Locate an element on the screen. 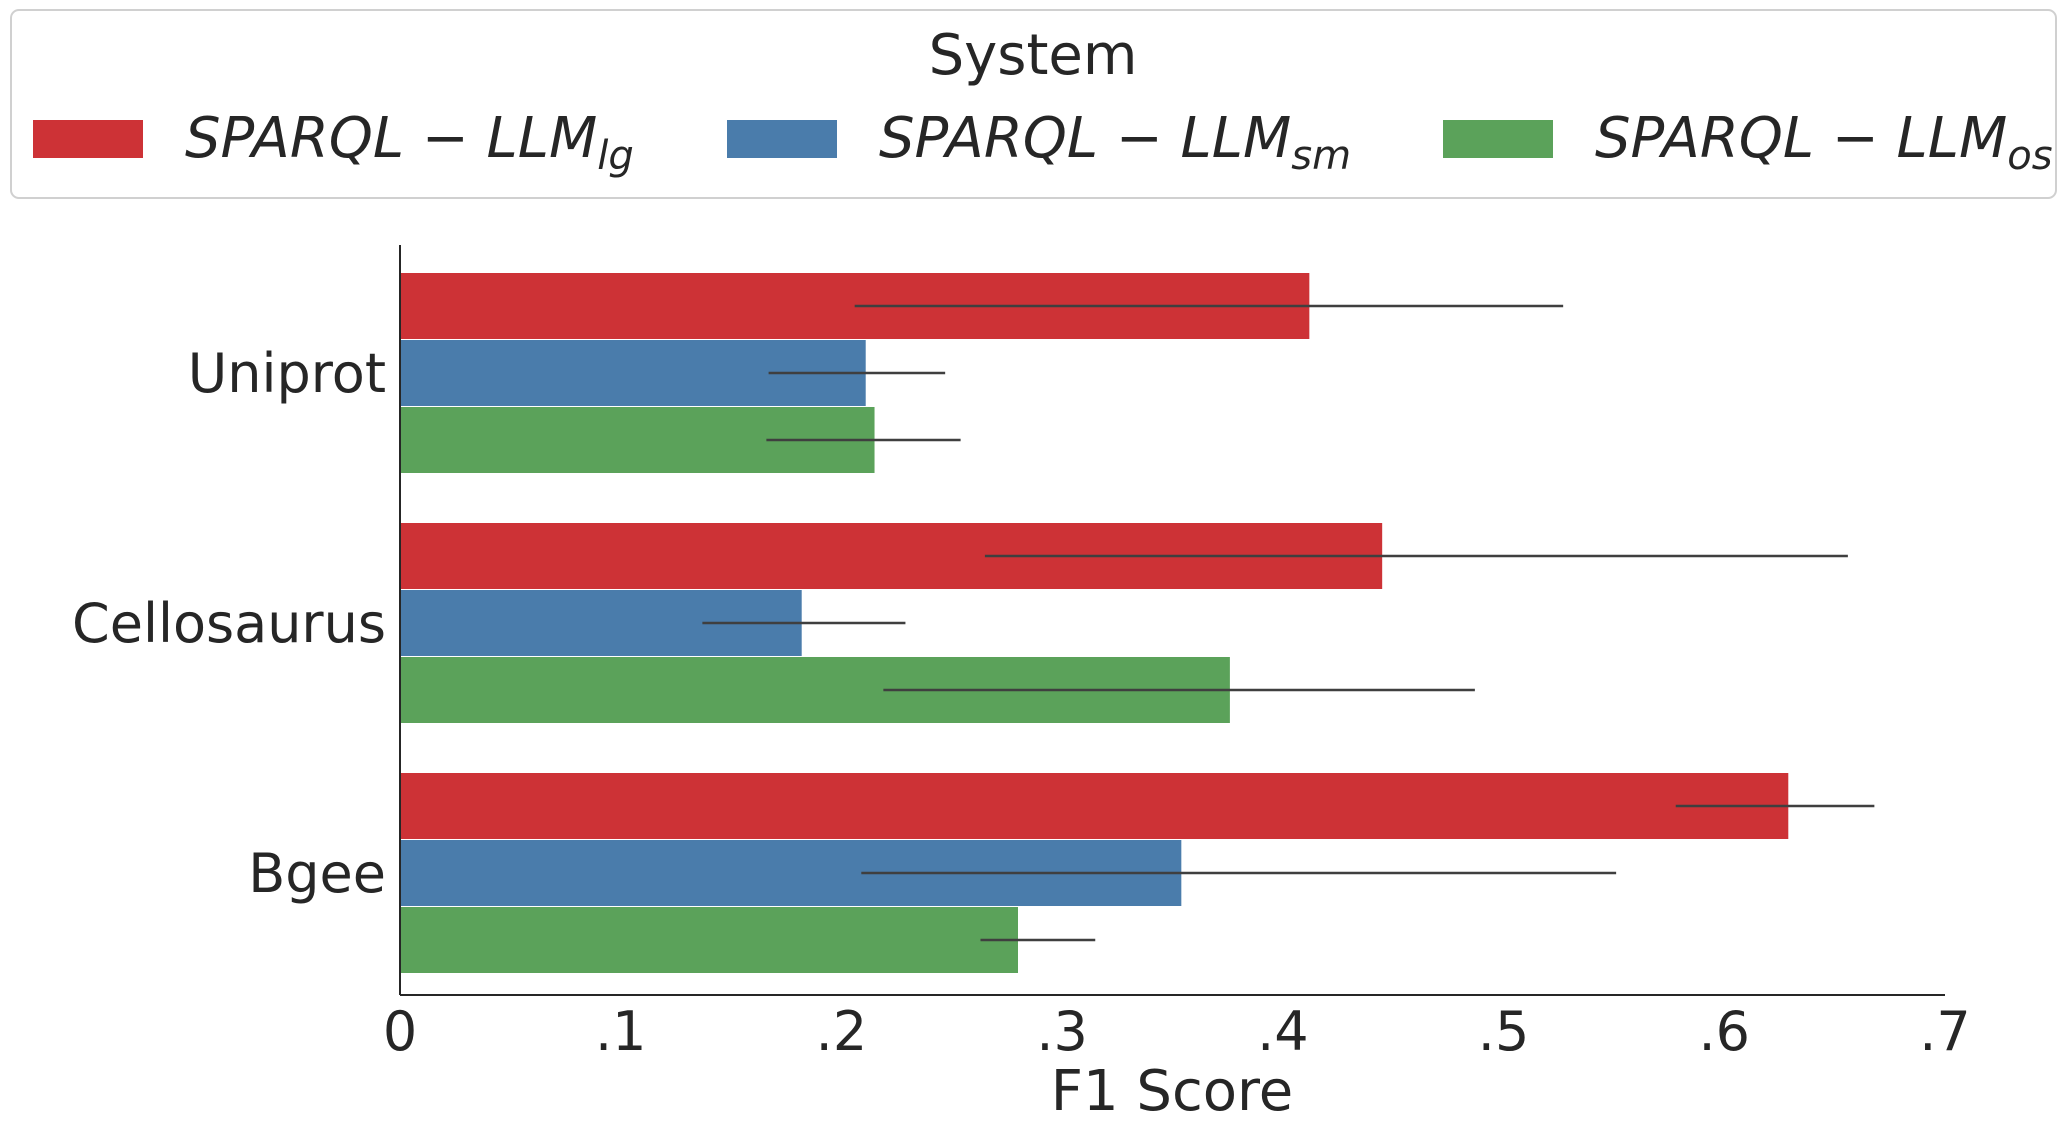 Image resolution: width=2065 pixels, height=1127 pixels. x-tick-label-2: .2 is located at coordinates (842, 1031).